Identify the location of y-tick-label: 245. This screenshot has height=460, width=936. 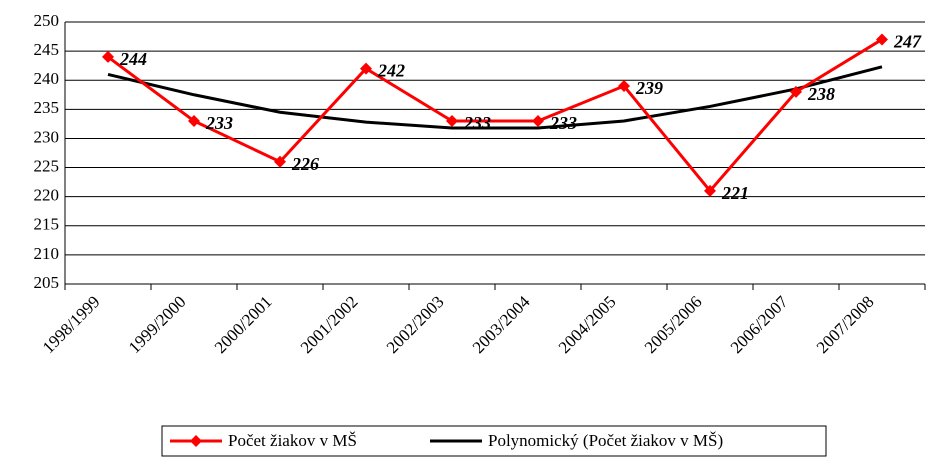
(47, 49).